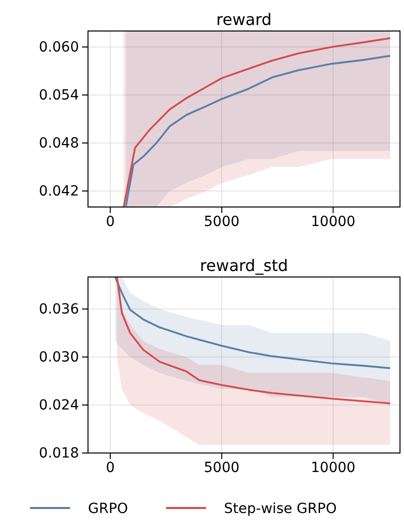 Image resolution: width=404 pixels, height=527 pixels. What do you see at coordinates (244, 19) in the screenshot?
I see `chart-title: reward` at bounding box center [244, 19].